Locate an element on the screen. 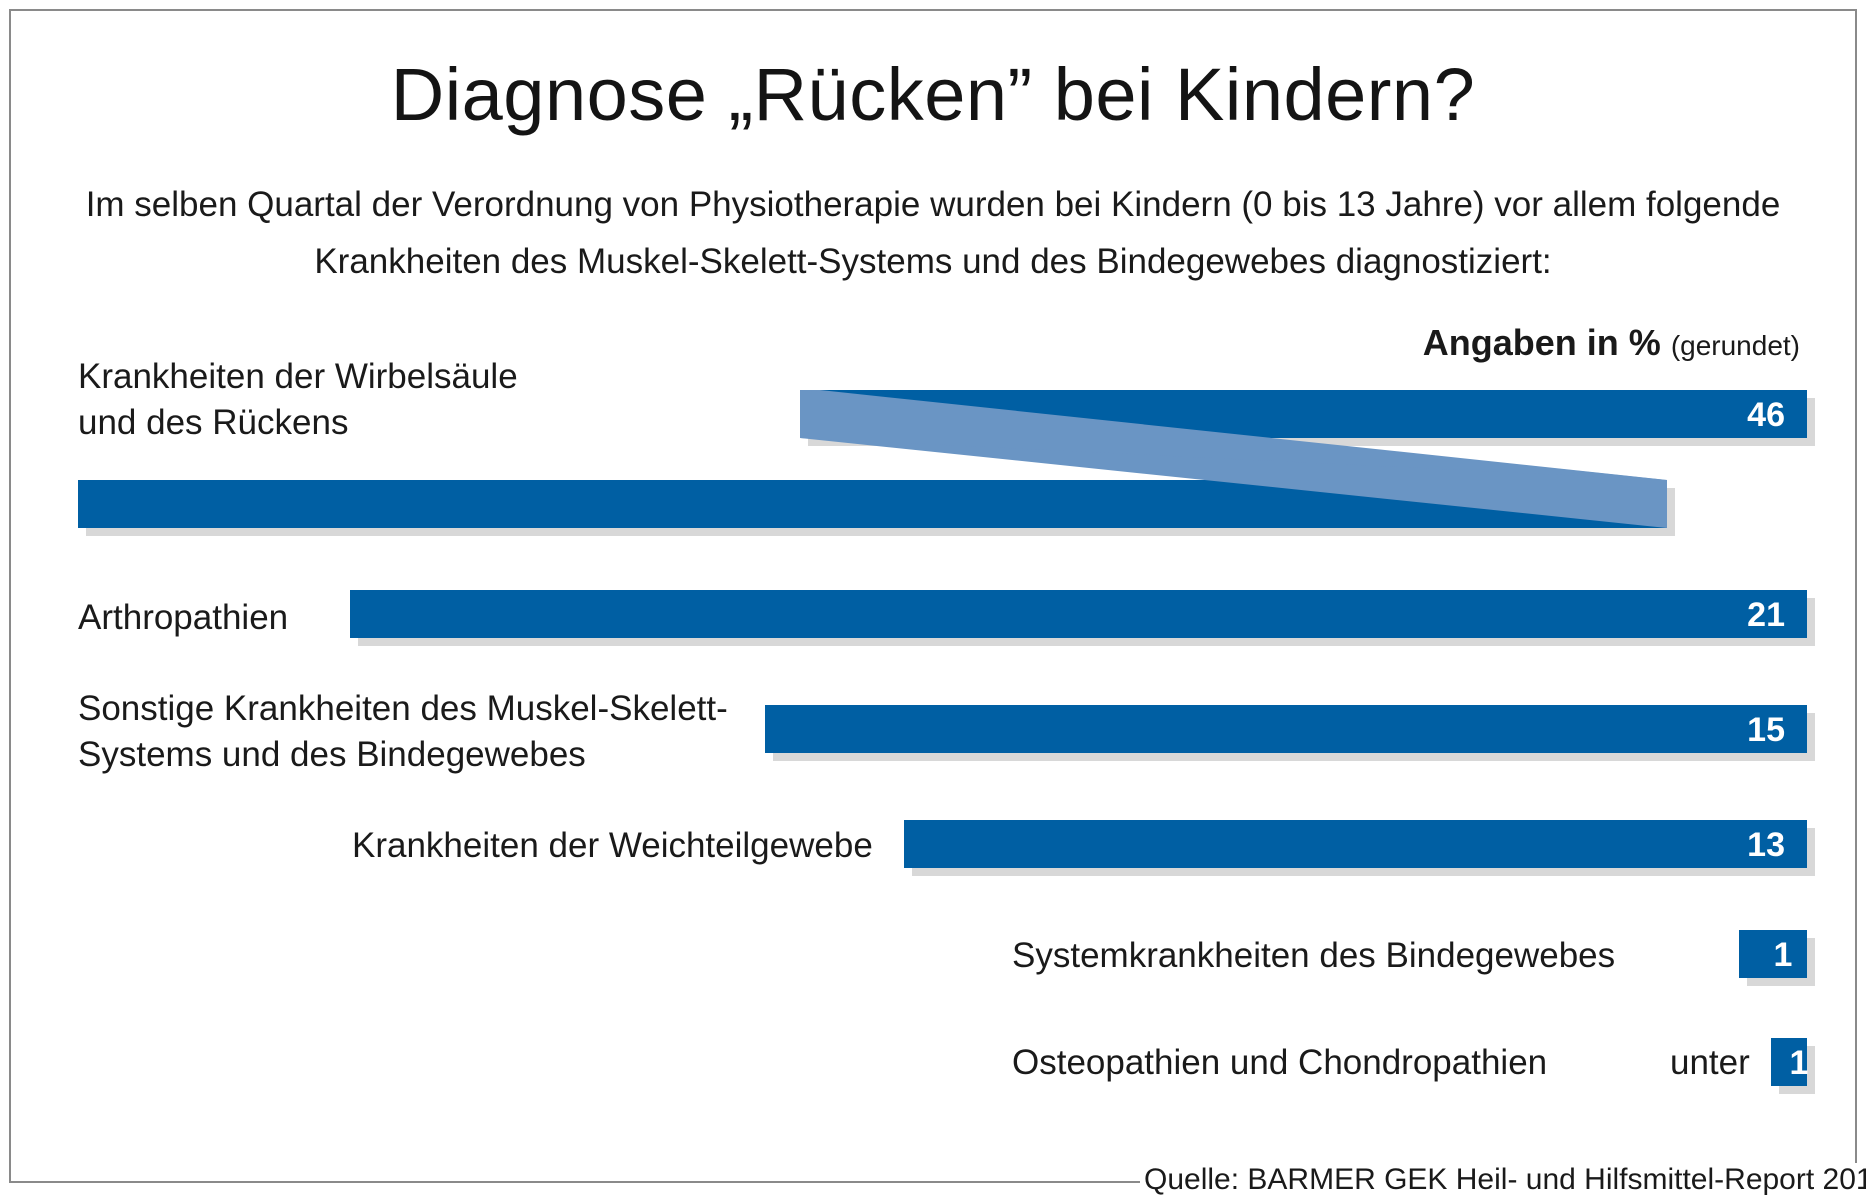 Image resolution: width=1866 pixels, height=1201 pixels. bar-osteopathien is located at coordinates (1789, 1062).